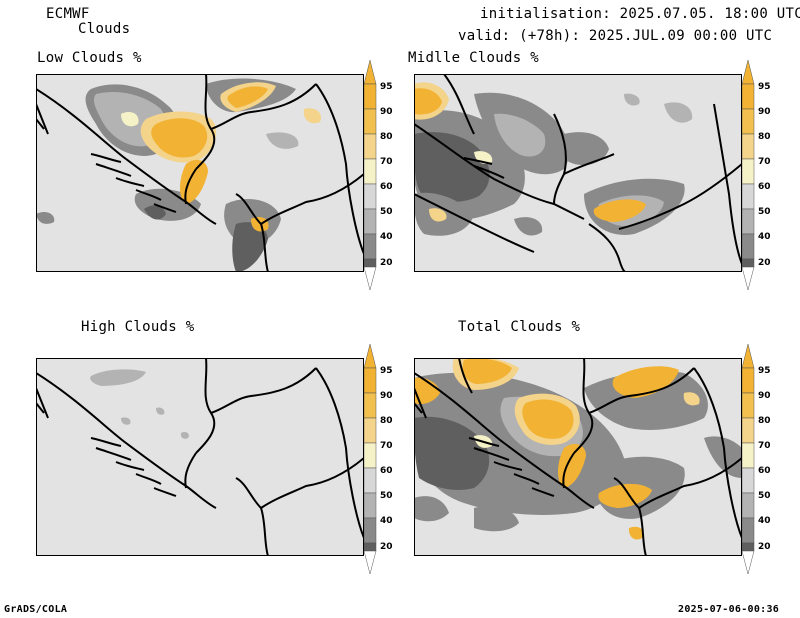 This screenshot has width=800, height=618. Describe the element at coordinates (640, 14) in the screenshot. I see `initialisation-time: initialisation: 2025.07.05. 18:00 UTC` at that location.